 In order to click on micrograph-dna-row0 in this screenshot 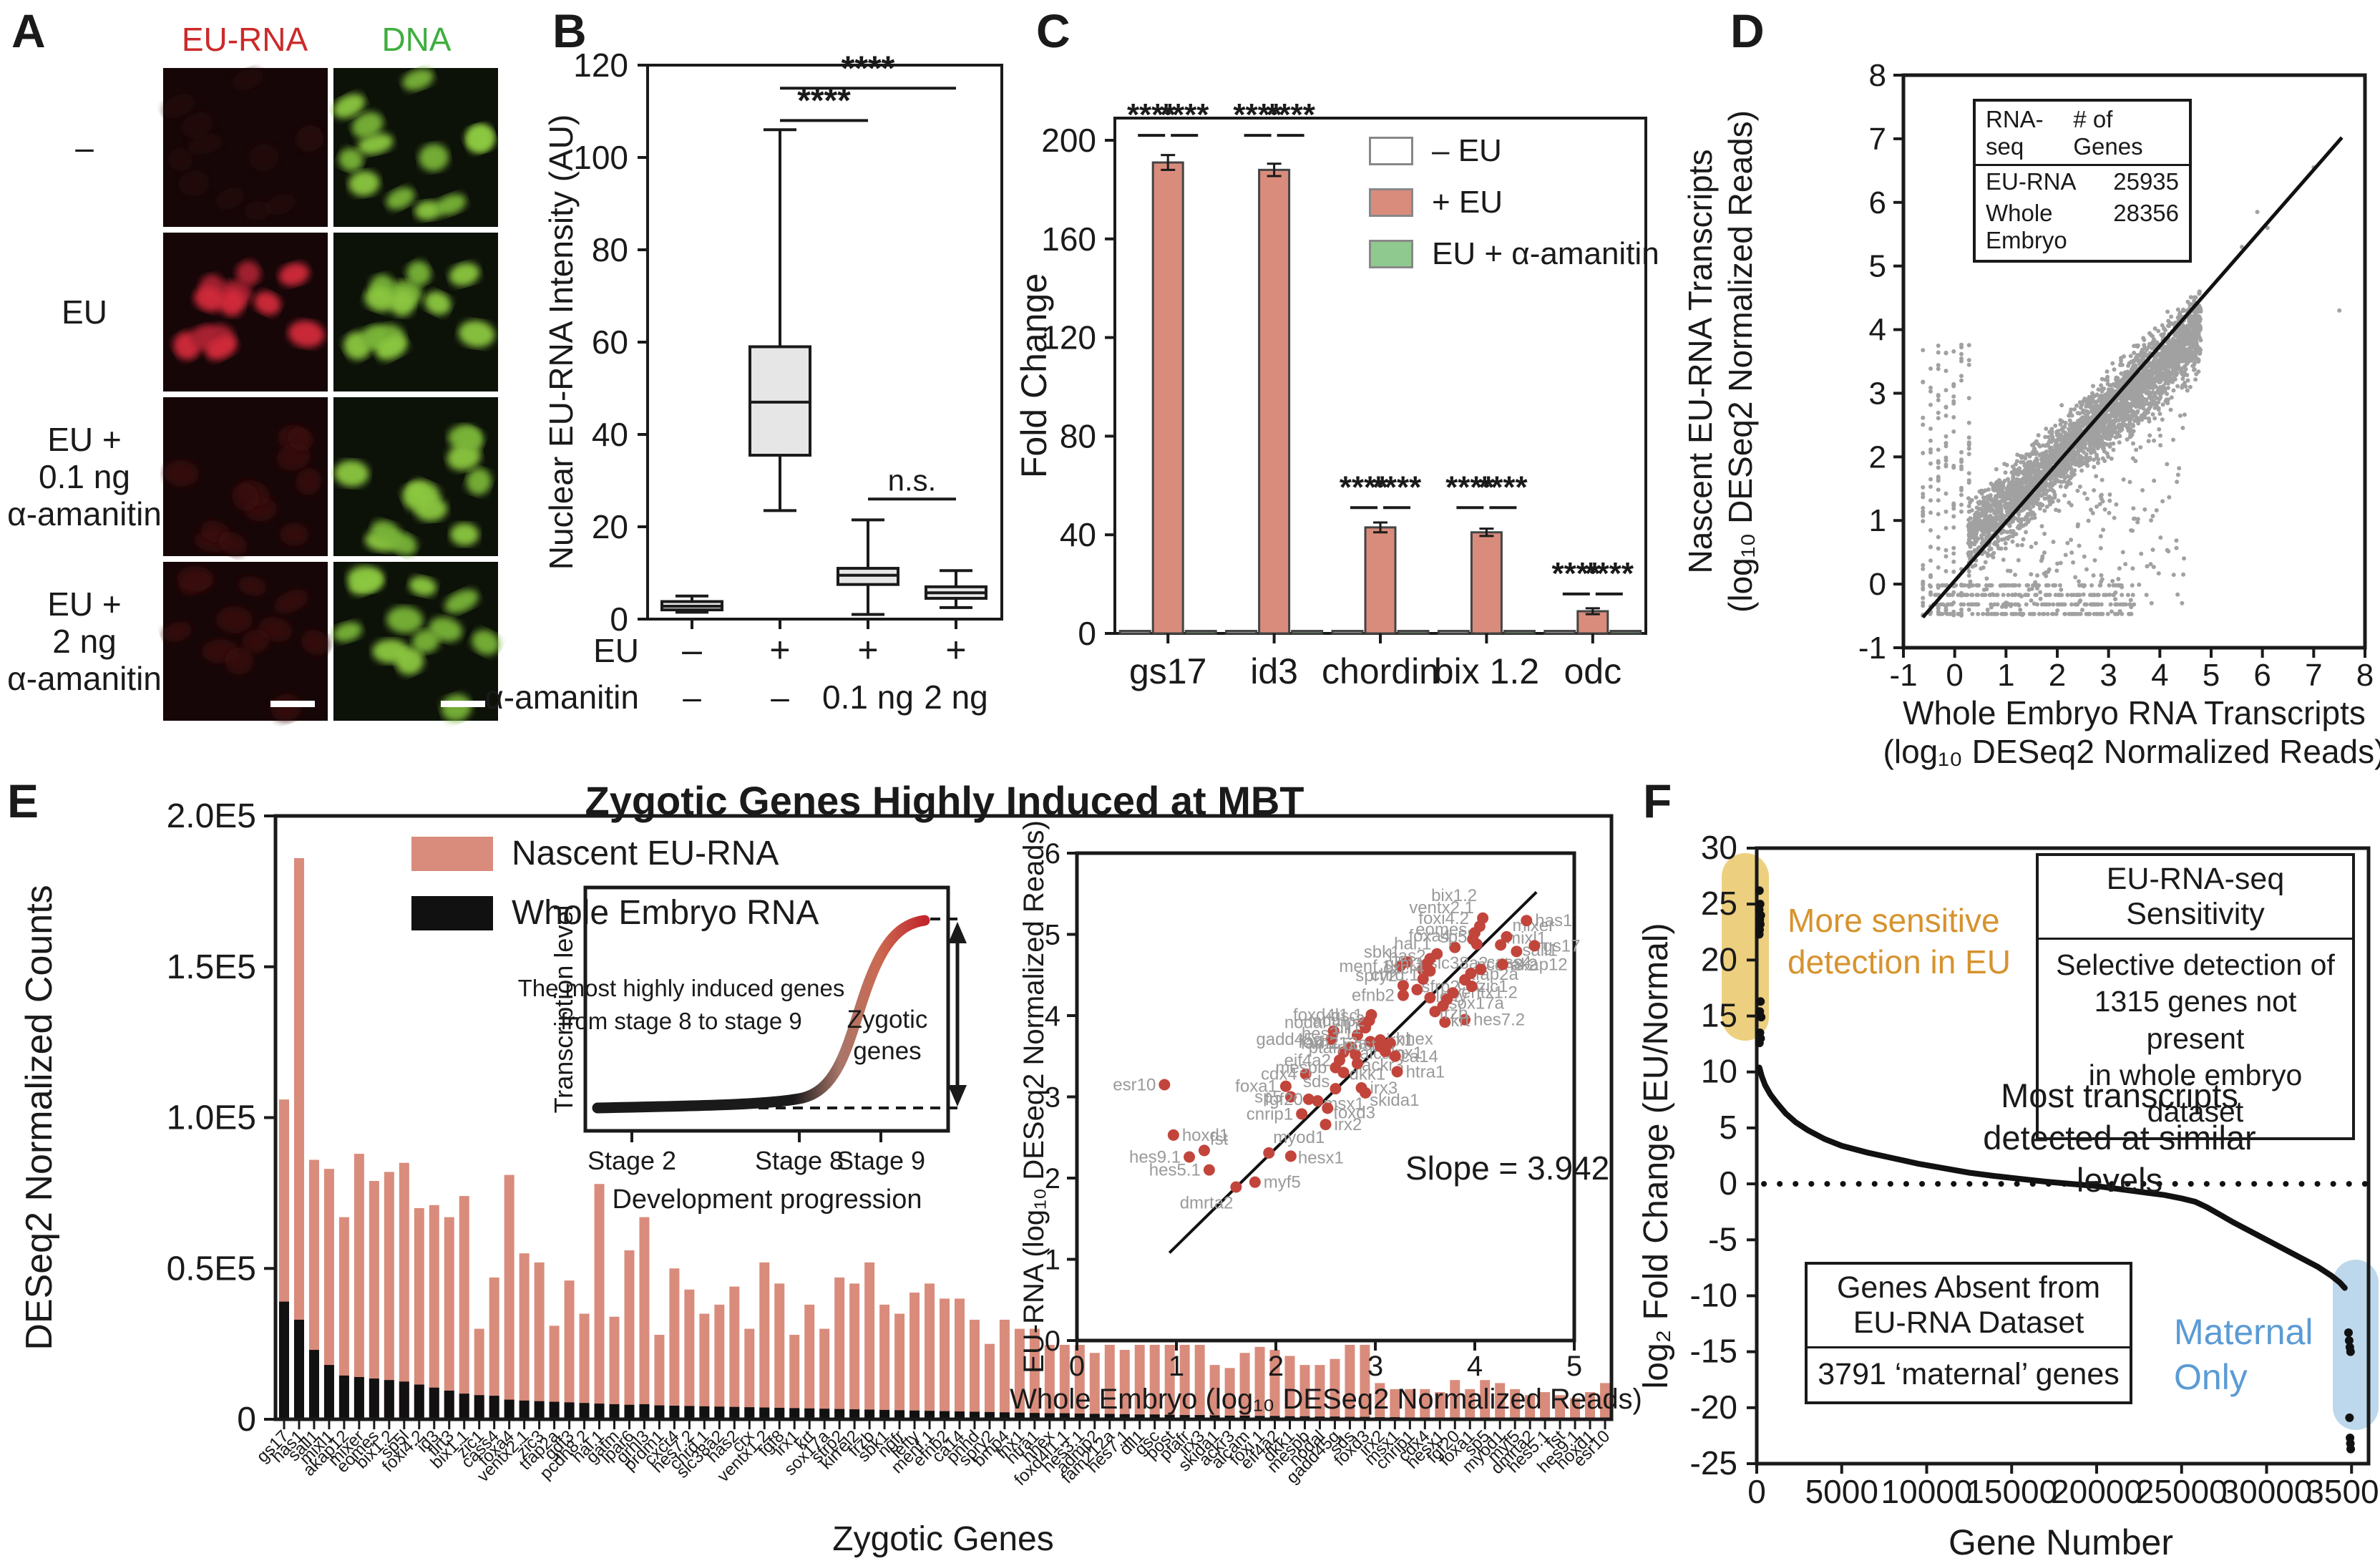, I will do `click(415, 147)`.